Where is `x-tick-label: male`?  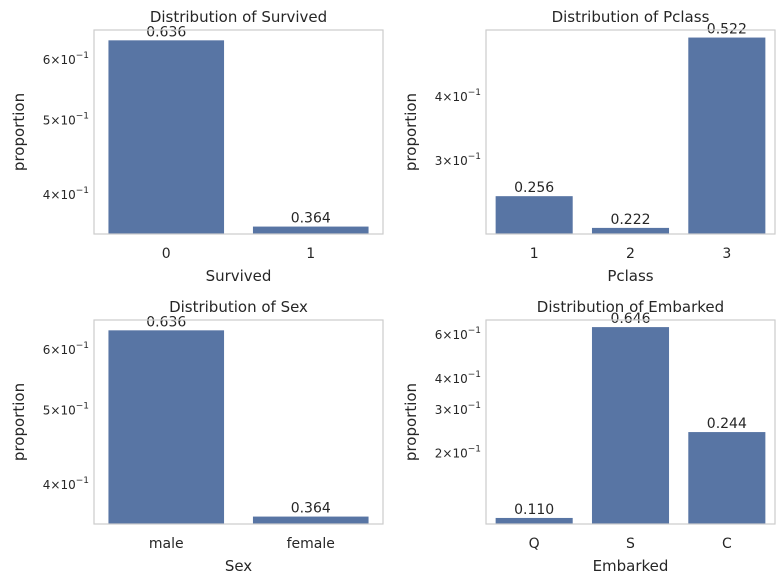 x-tick-label: male is located at coordinates (166, 544).